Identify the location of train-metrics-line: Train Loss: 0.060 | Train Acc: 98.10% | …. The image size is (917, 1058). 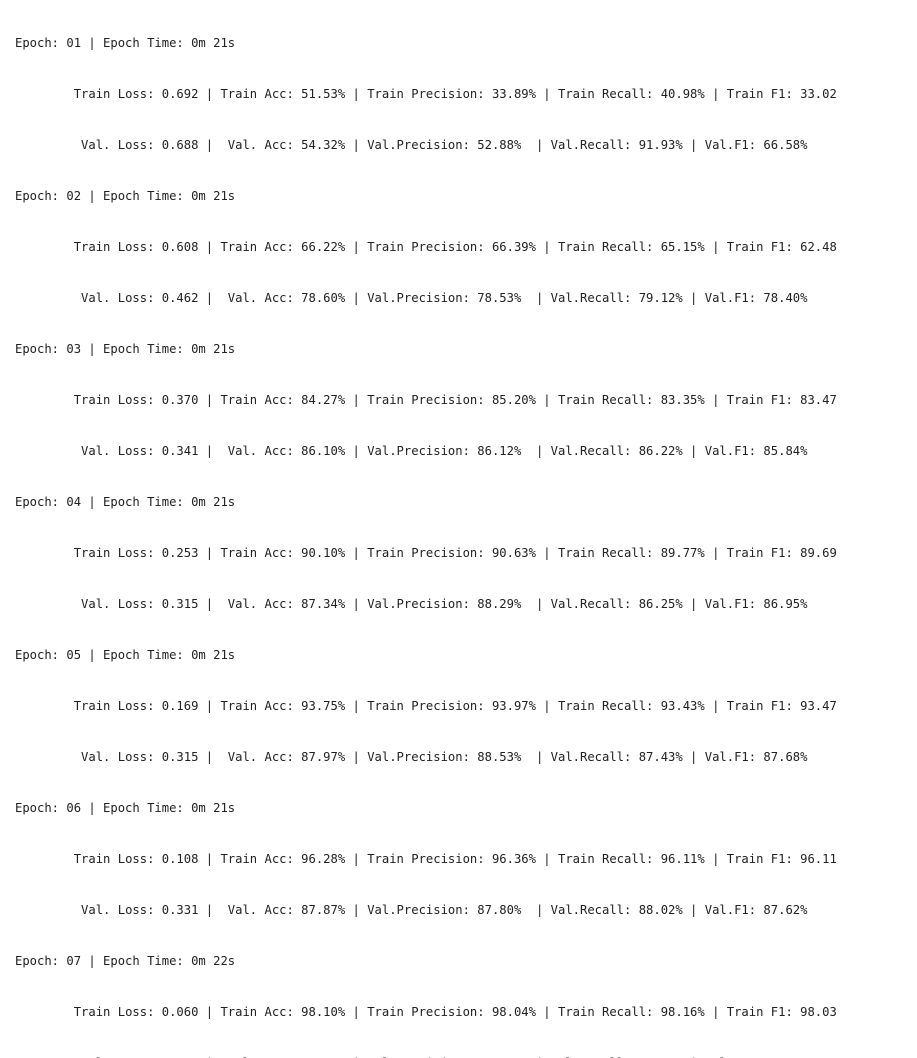
(426, 1012).